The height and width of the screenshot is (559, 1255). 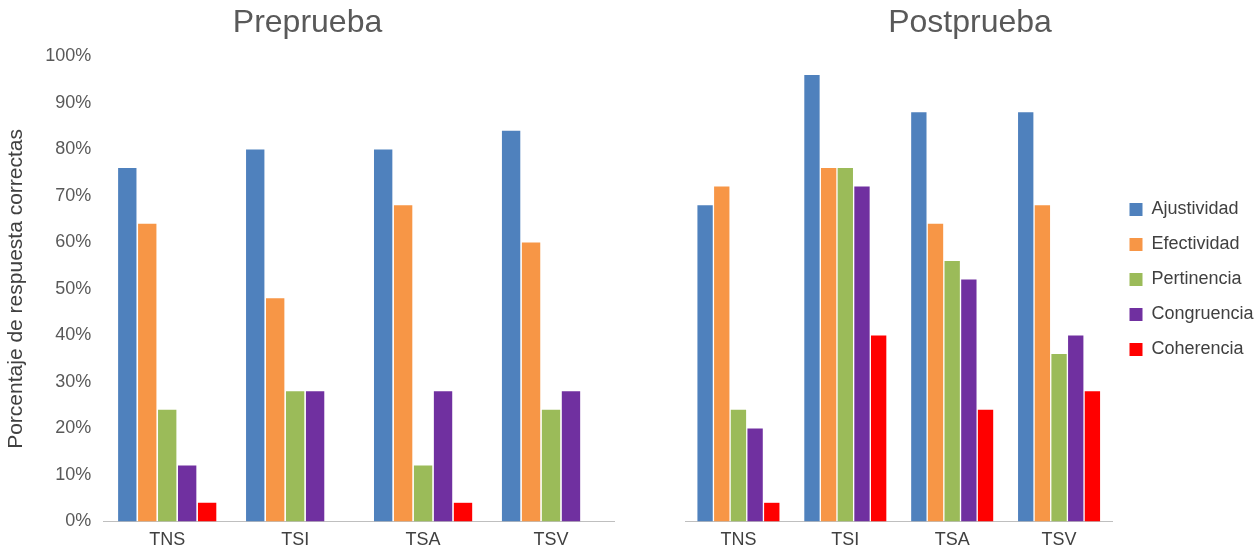 What do you see at coordinates (73, 334) in the screenshot?
I see `y-tick-label: 40%` at bounding box center [73, 334].